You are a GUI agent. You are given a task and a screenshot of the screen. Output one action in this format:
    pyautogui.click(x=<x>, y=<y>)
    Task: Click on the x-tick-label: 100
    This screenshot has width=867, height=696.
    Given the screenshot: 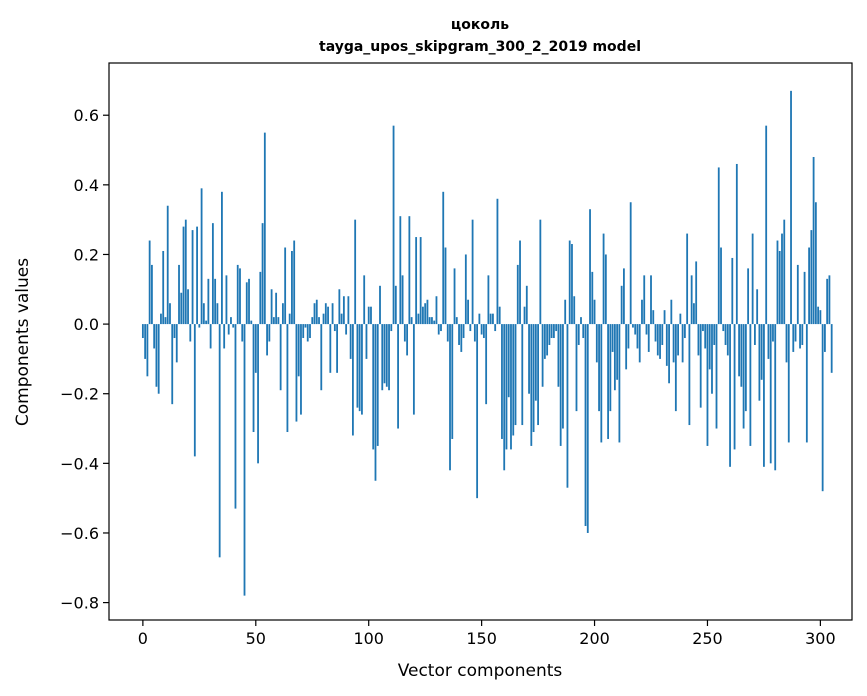 What is the action you would take?
    pyautogui.click(x=368, y=638)
    